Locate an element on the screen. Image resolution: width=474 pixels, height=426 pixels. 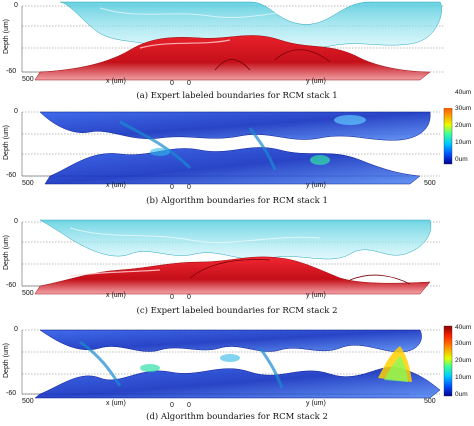
colorbar-d is located at coordinates (448, 361).